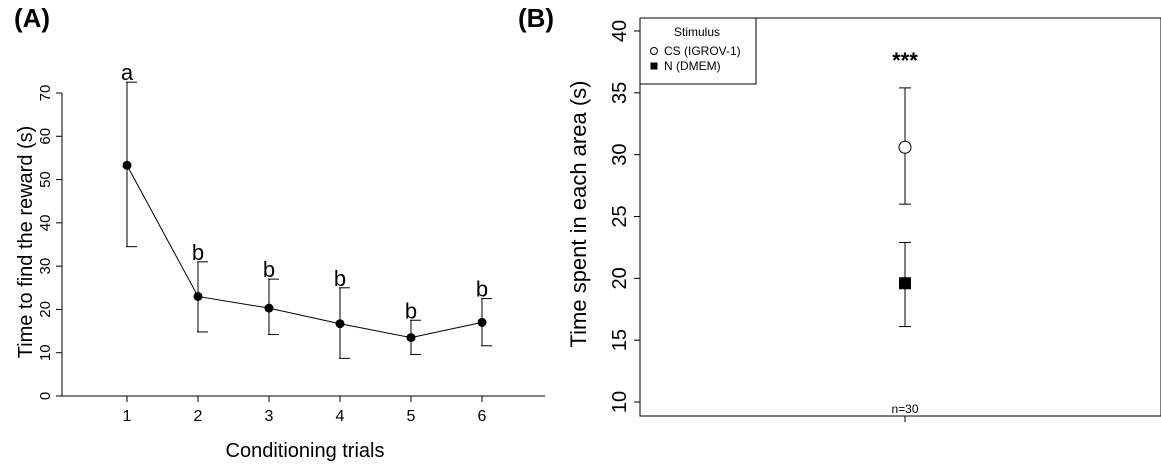  What do you see at coordinates (45, 266) in the screenshot?
I see `panel-a-y-tick-label: 30` at bounding box center [45, 266].